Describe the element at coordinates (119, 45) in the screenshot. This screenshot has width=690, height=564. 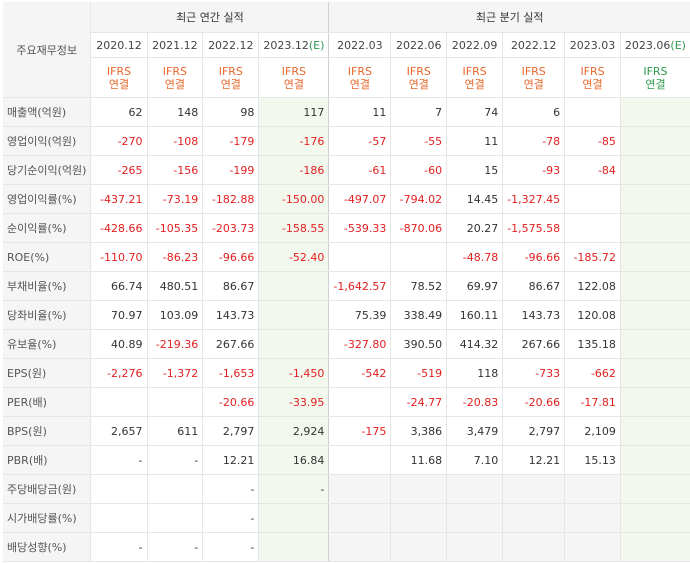
I see `period-header: 2020.12` at that location.